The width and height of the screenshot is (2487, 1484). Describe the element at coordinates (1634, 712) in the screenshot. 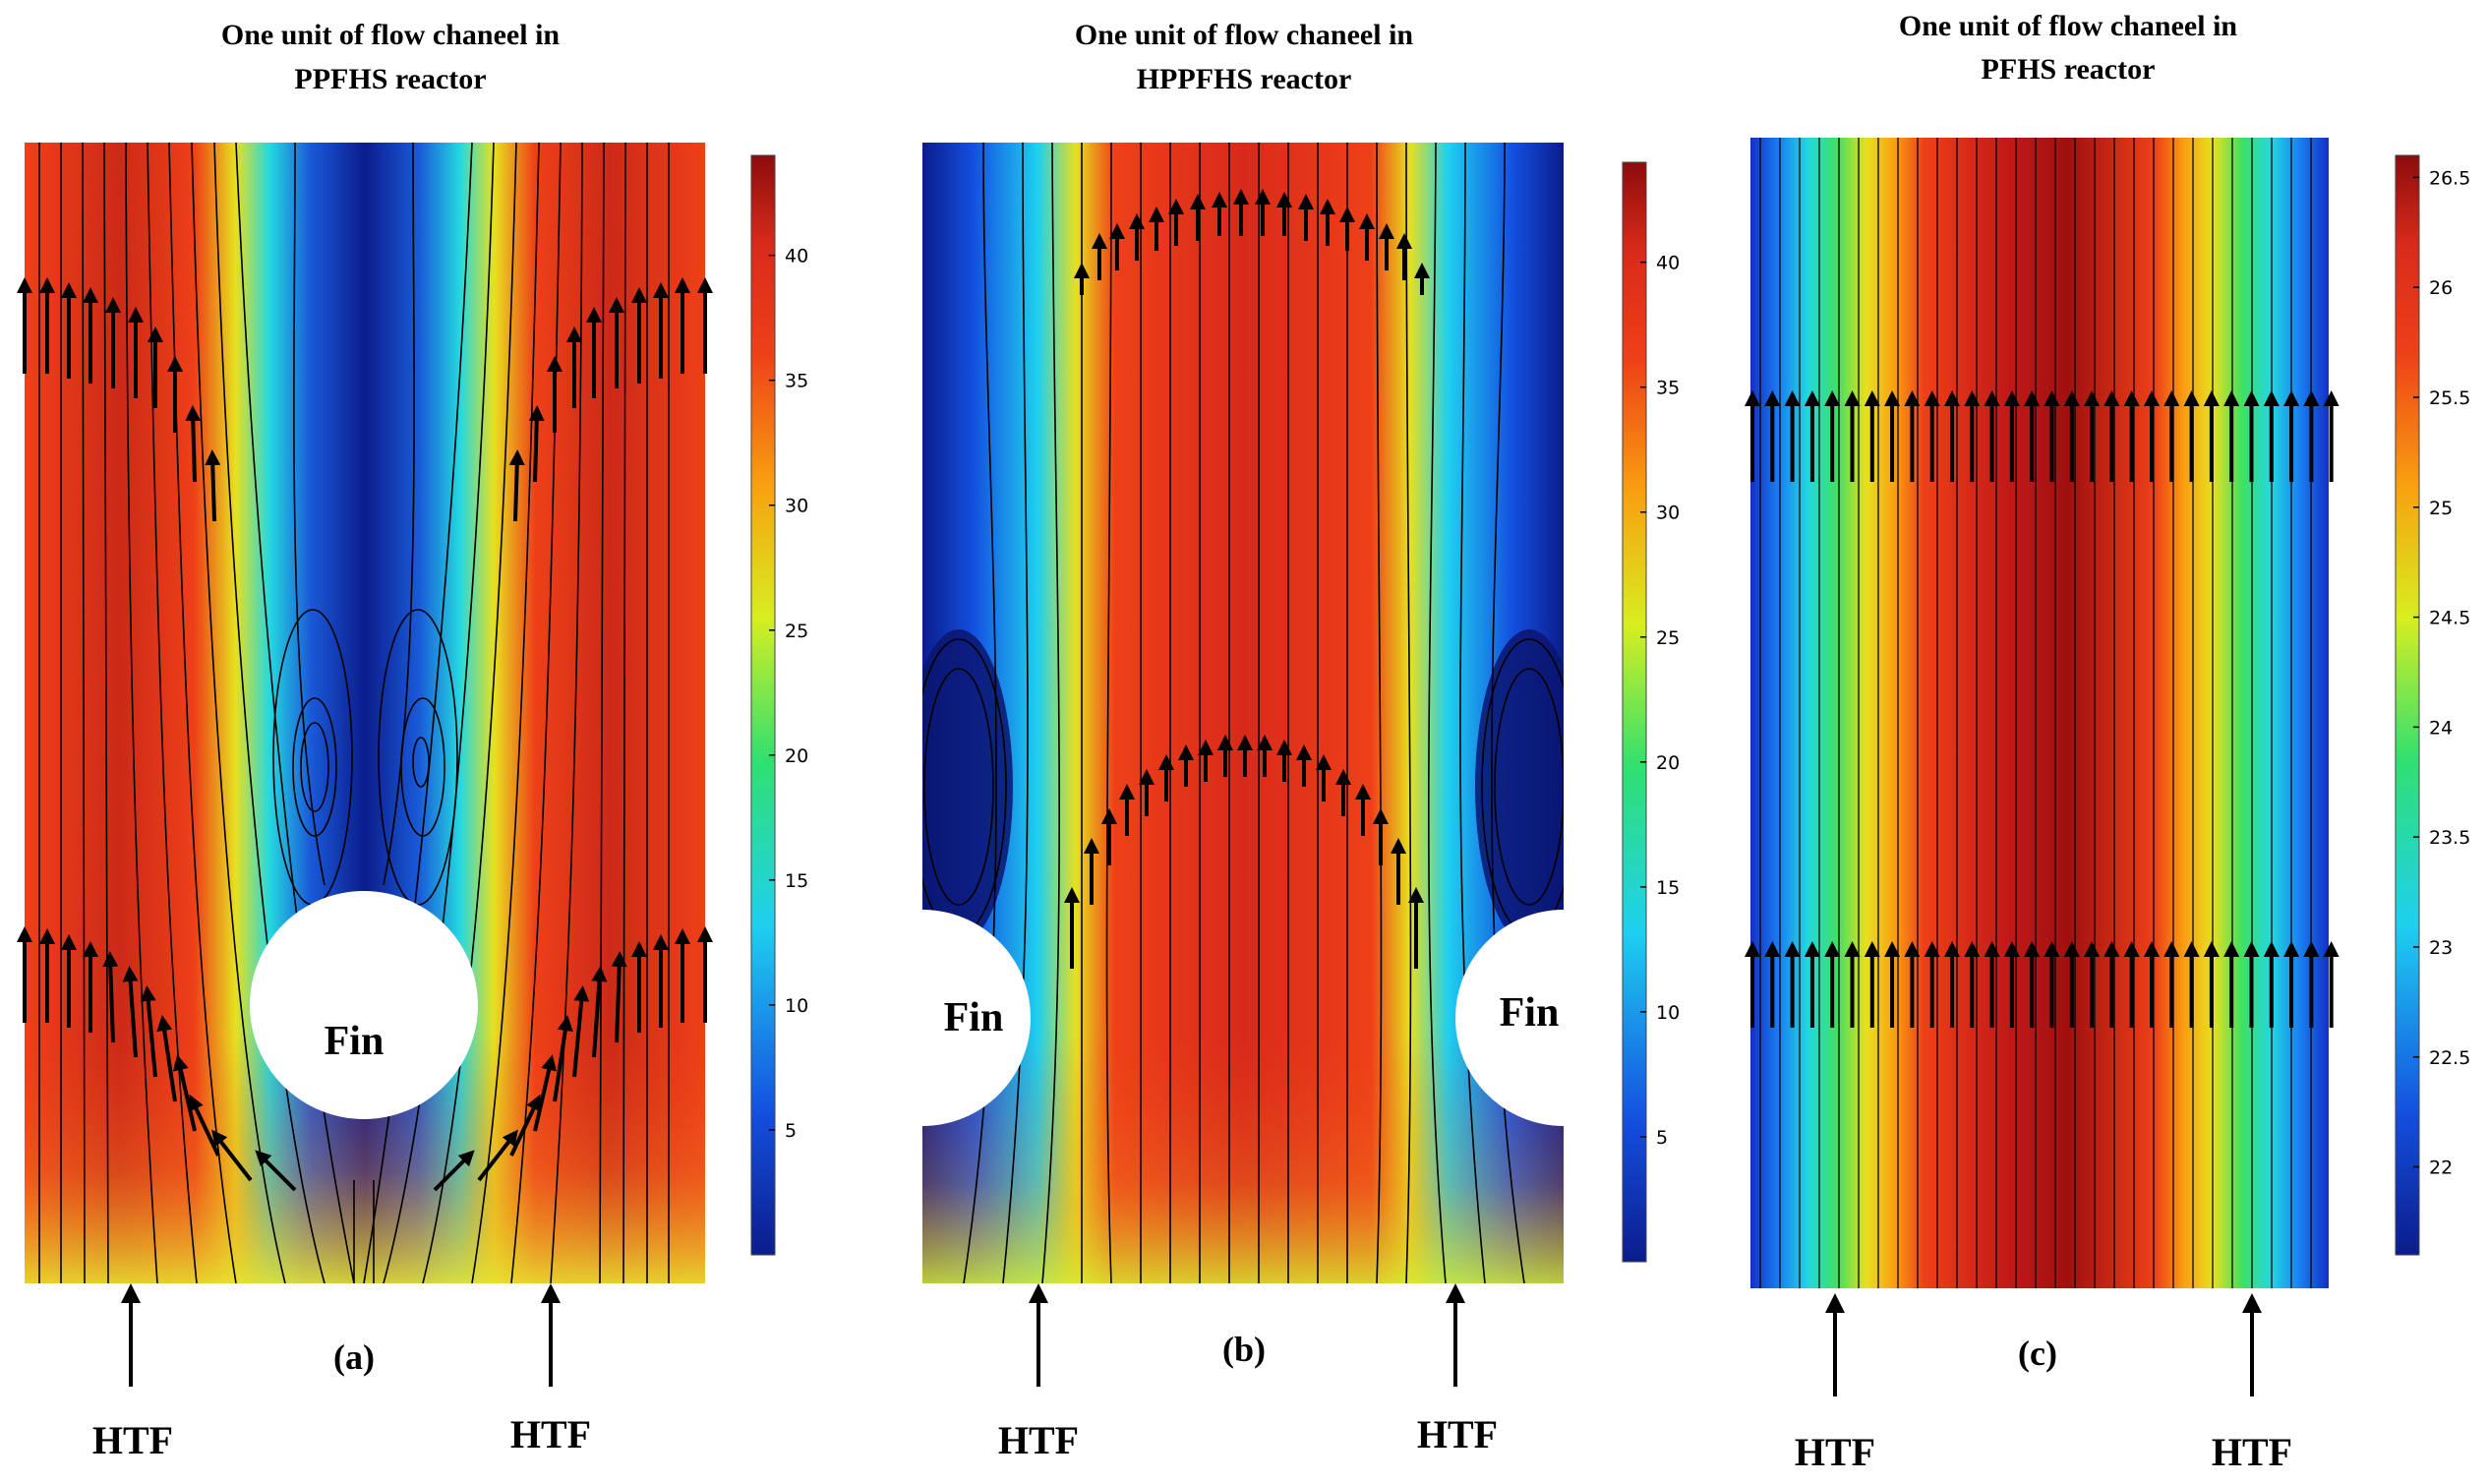

I see `panel-b-colorbar` at that location.